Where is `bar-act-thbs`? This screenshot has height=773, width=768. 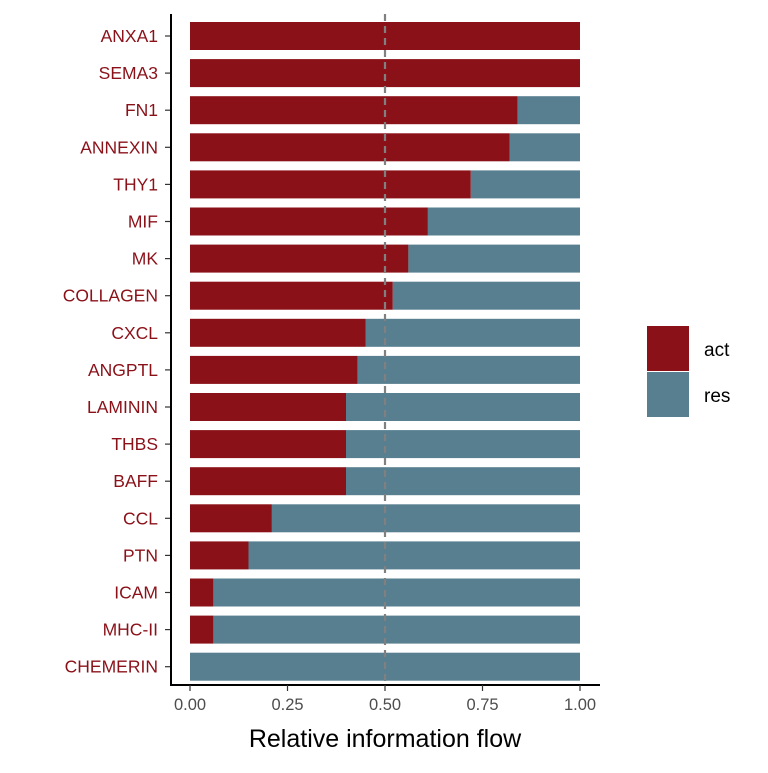
bar-act-thbs is located at coordinates (268, 444).